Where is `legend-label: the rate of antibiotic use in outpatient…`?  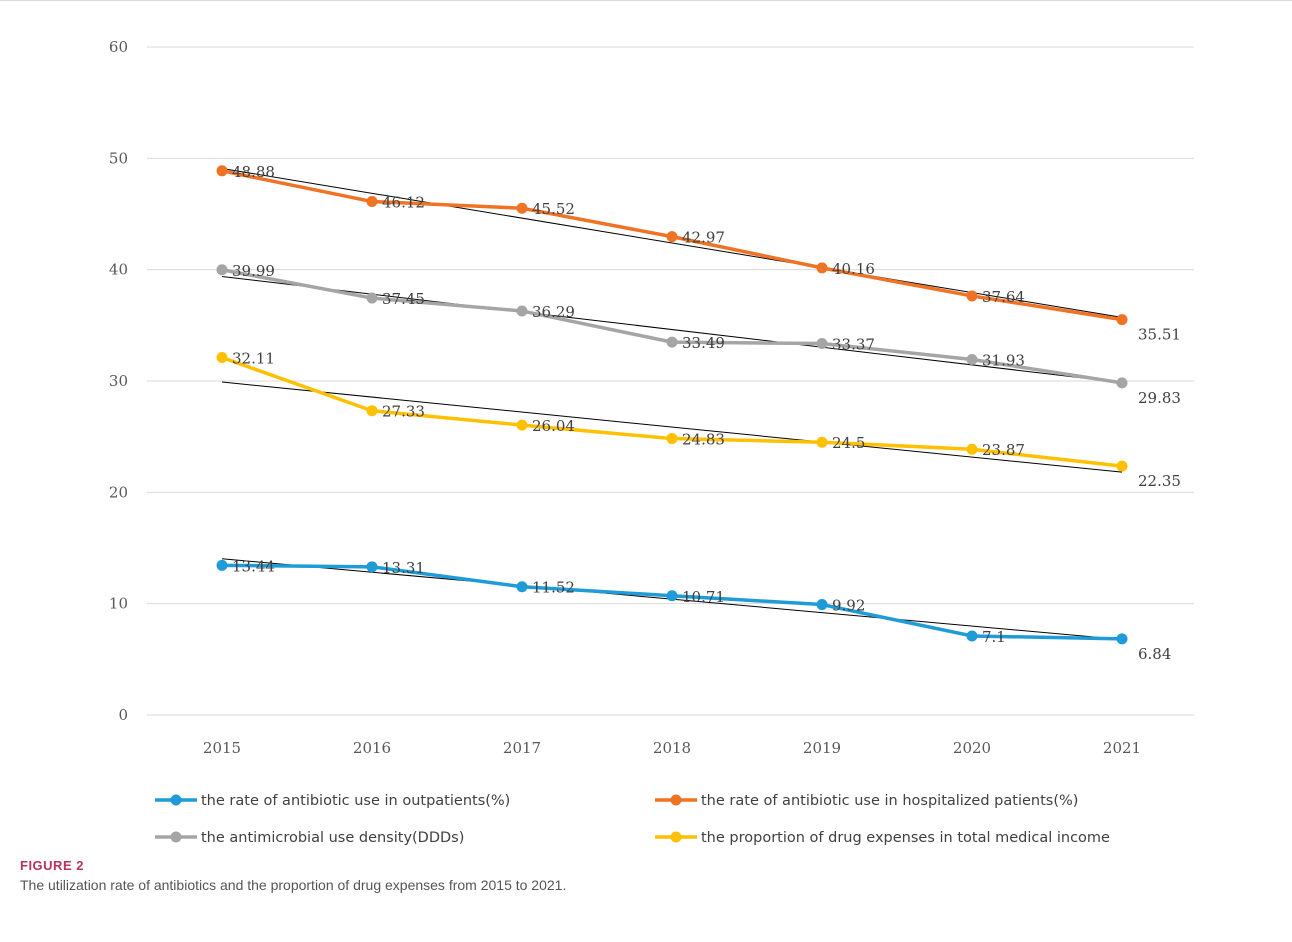 legend-label: the rate of antibiotic use in outpatient… is located at coordinates (355, 801).